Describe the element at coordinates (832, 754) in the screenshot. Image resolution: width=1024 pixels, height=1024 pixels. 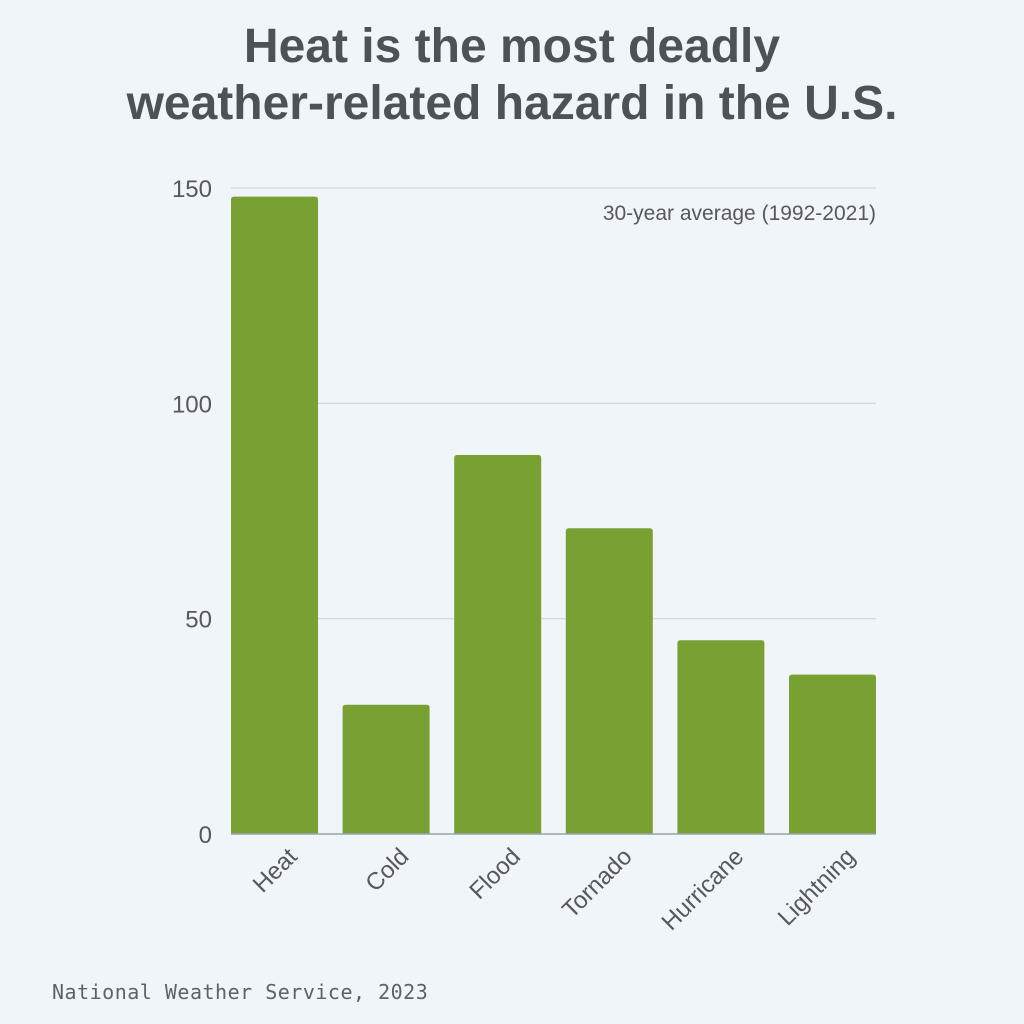
I see `bar-lightning` at that location.